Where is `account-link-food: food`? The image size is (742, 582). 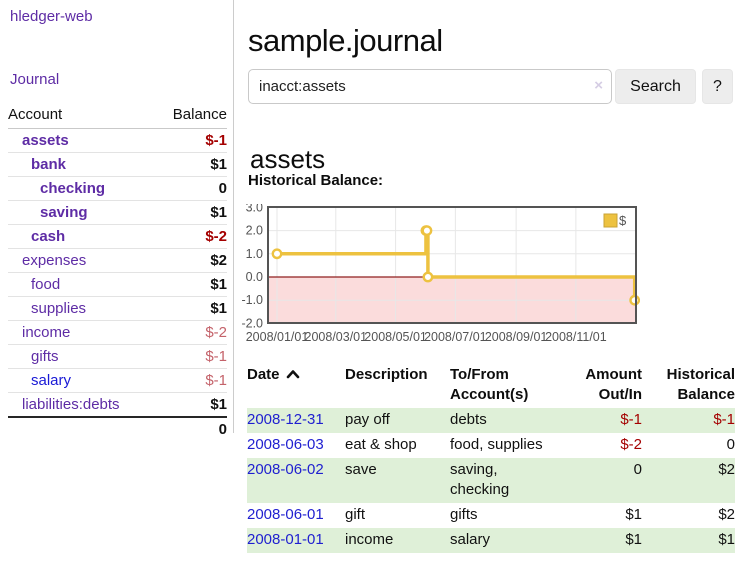 account-link-food: food is located at coordinates (46, 284).